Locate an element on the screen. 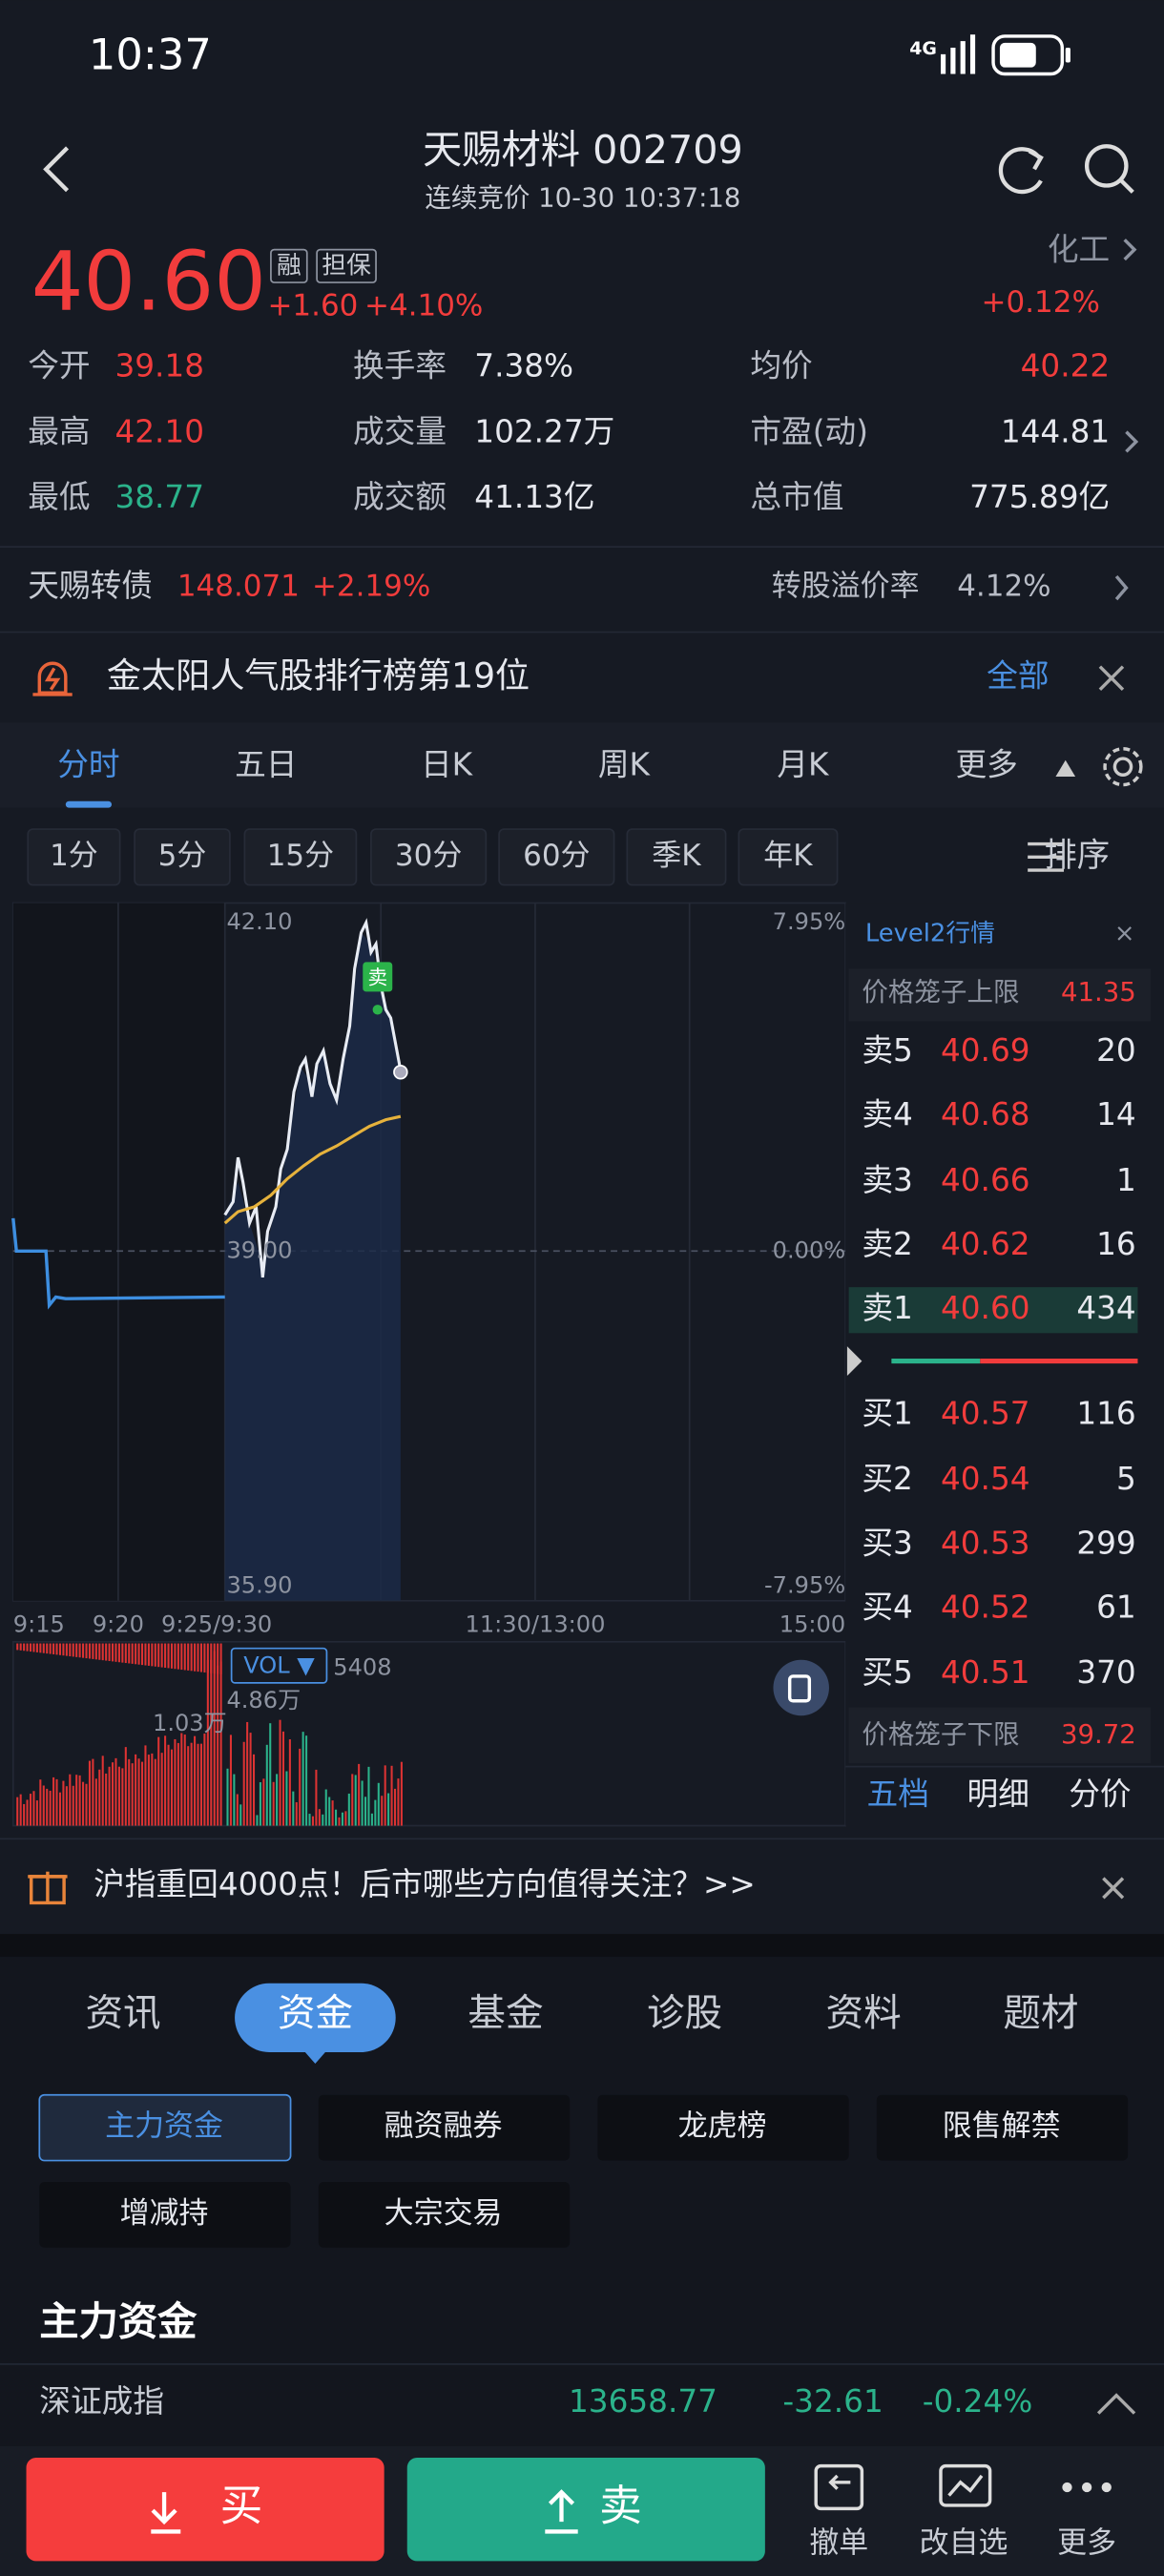  order-book-tab: 五档 is located at coordinates (898, 1794).